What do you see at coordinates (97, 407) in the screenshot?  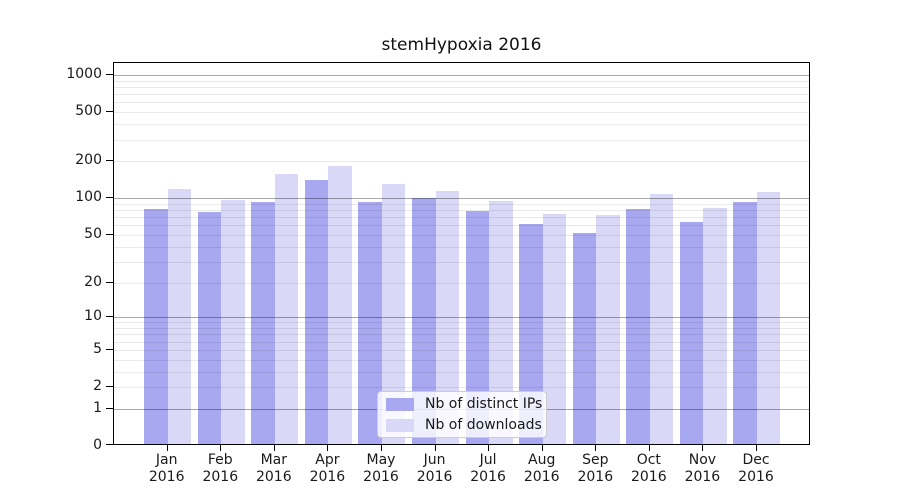 I see `y-tick-label: 1` at bounding box center [97, 407].